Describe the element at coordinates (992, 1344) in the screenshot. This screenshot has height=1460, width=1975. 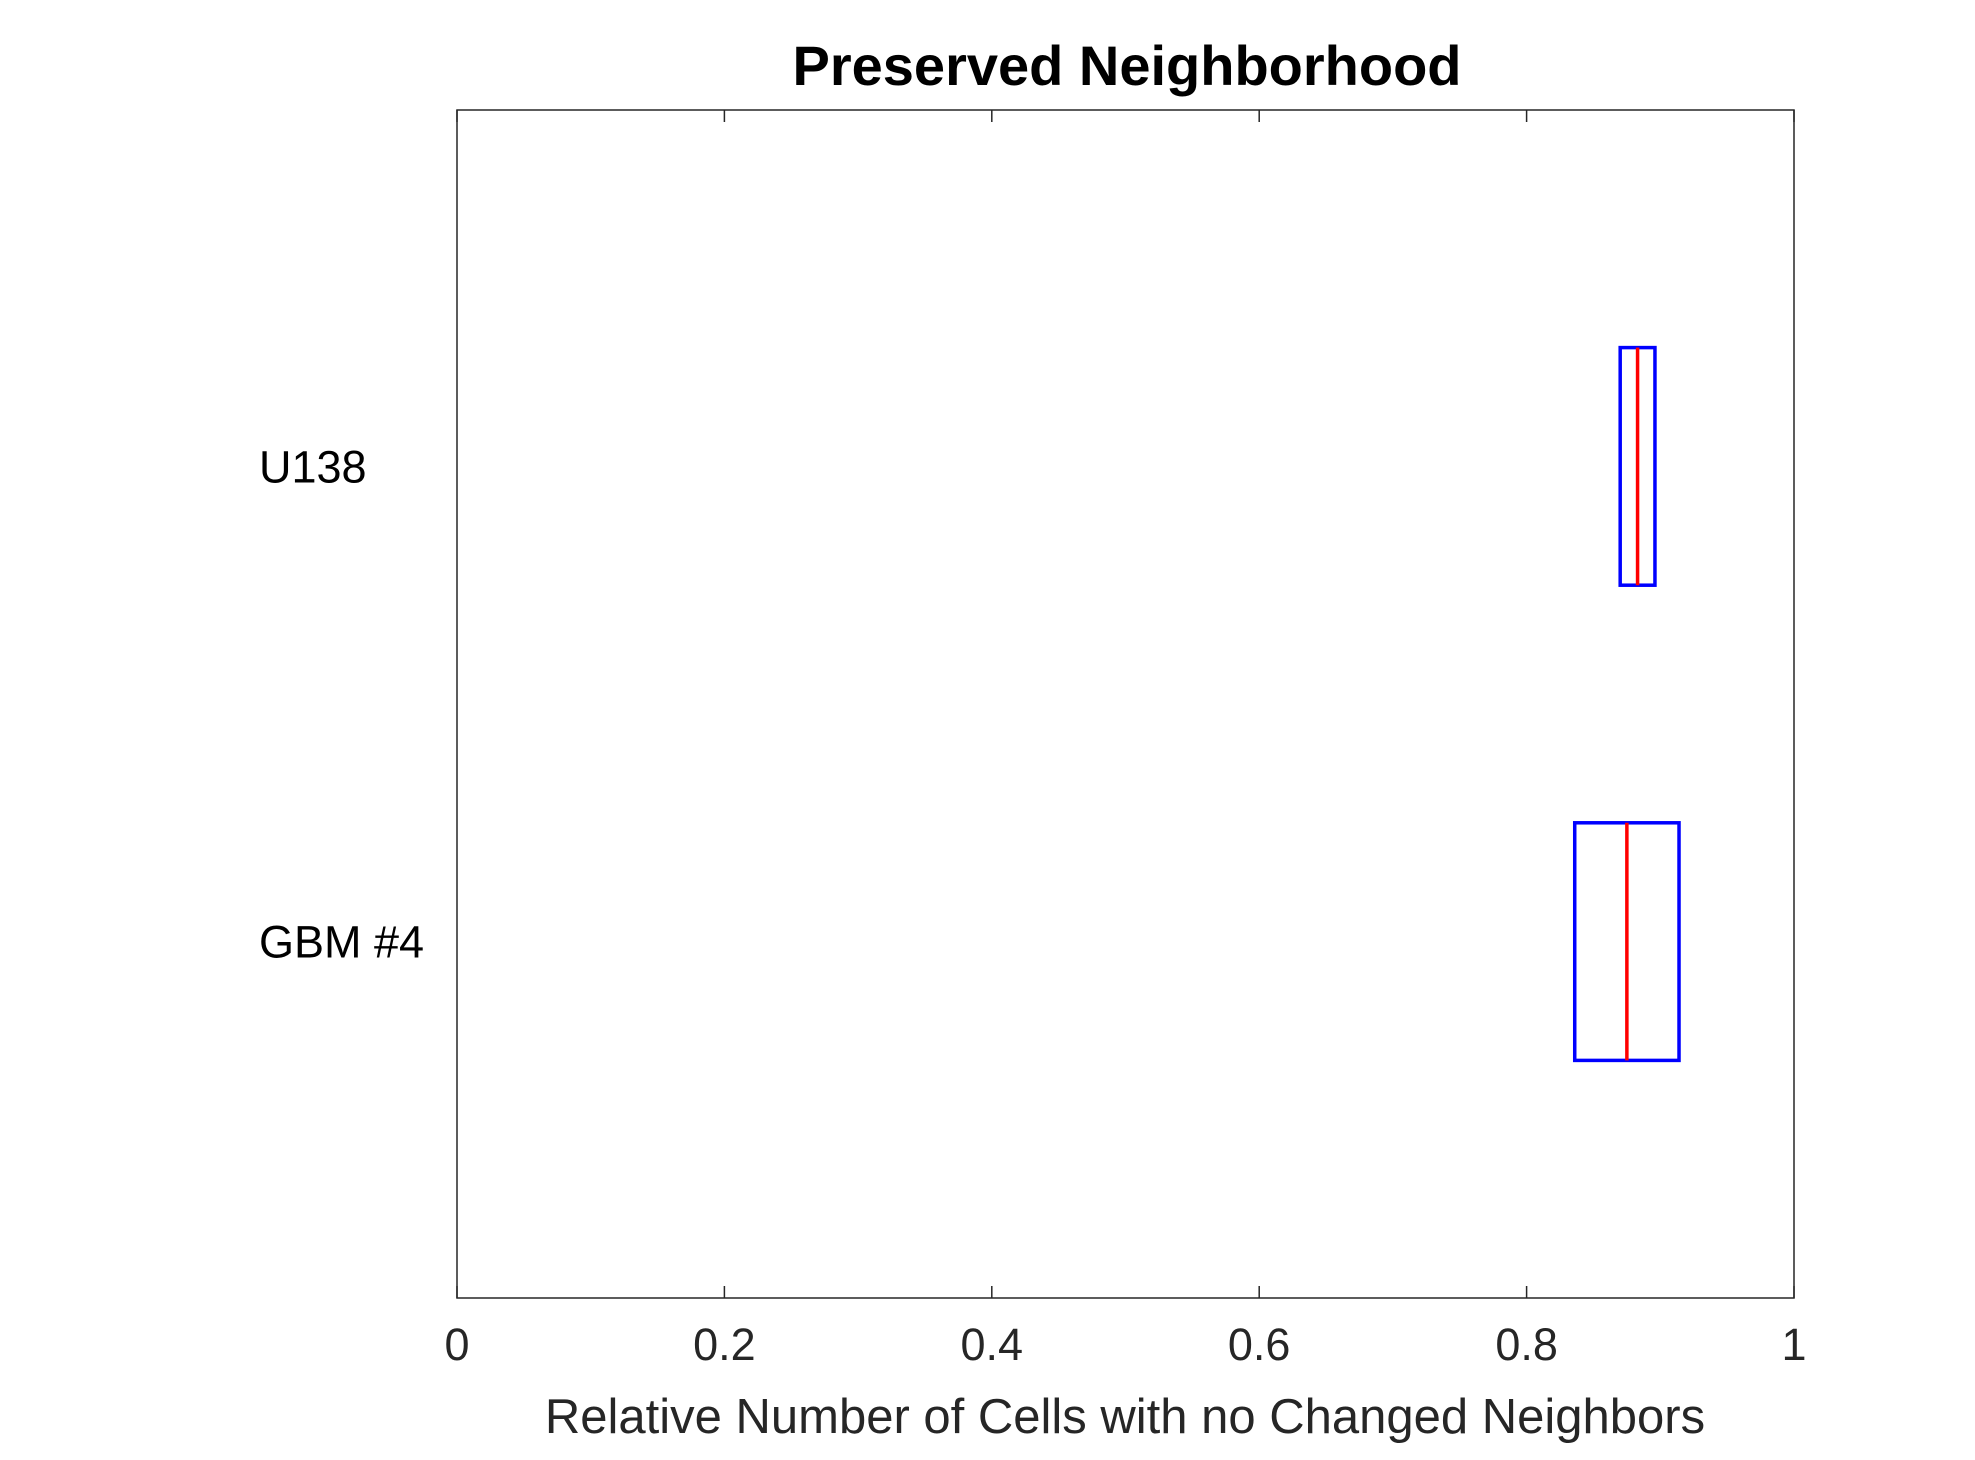
I see `x-tick-label: 0.4` at that location.